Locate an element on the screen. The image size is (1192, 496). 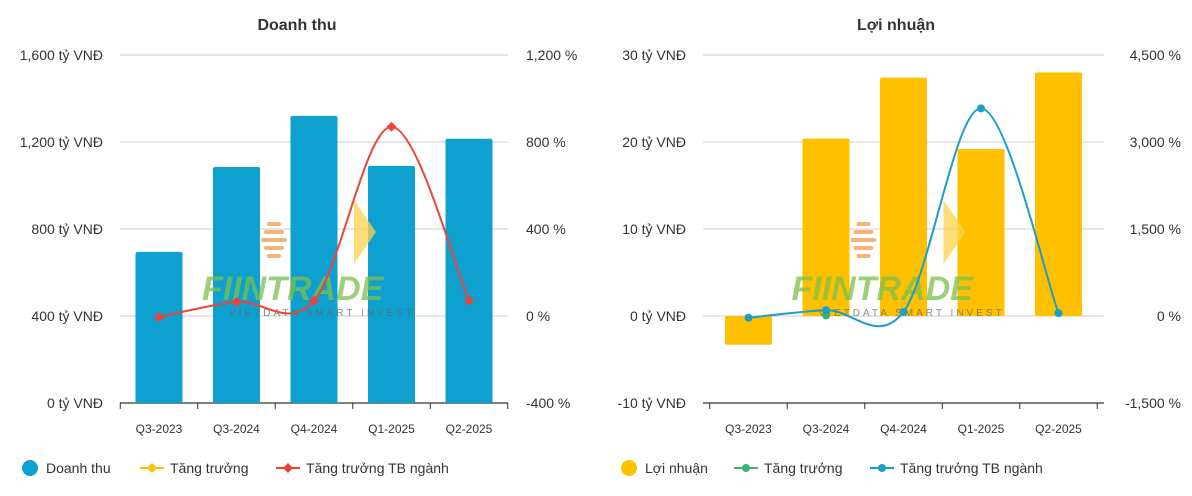
y2-tick-label: 800 % is located at coordinates (546, 142).